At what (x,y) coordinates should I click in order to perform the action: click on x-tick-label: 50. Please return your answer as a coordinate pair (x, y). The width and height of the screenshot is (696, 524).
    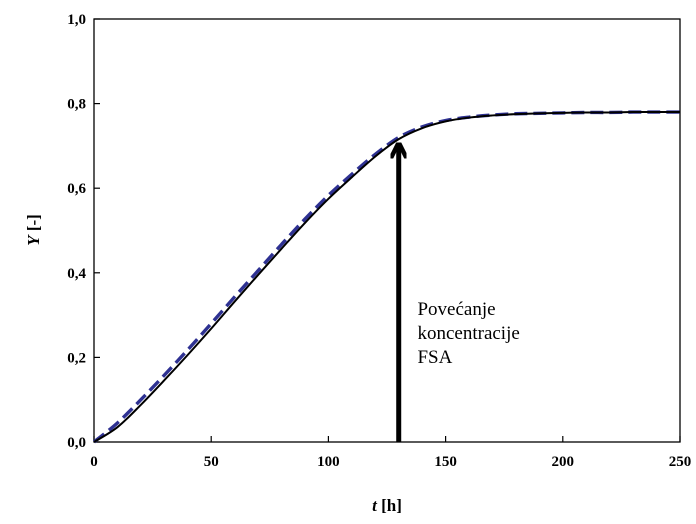
    Looking at the image, I should click on (211, 462).